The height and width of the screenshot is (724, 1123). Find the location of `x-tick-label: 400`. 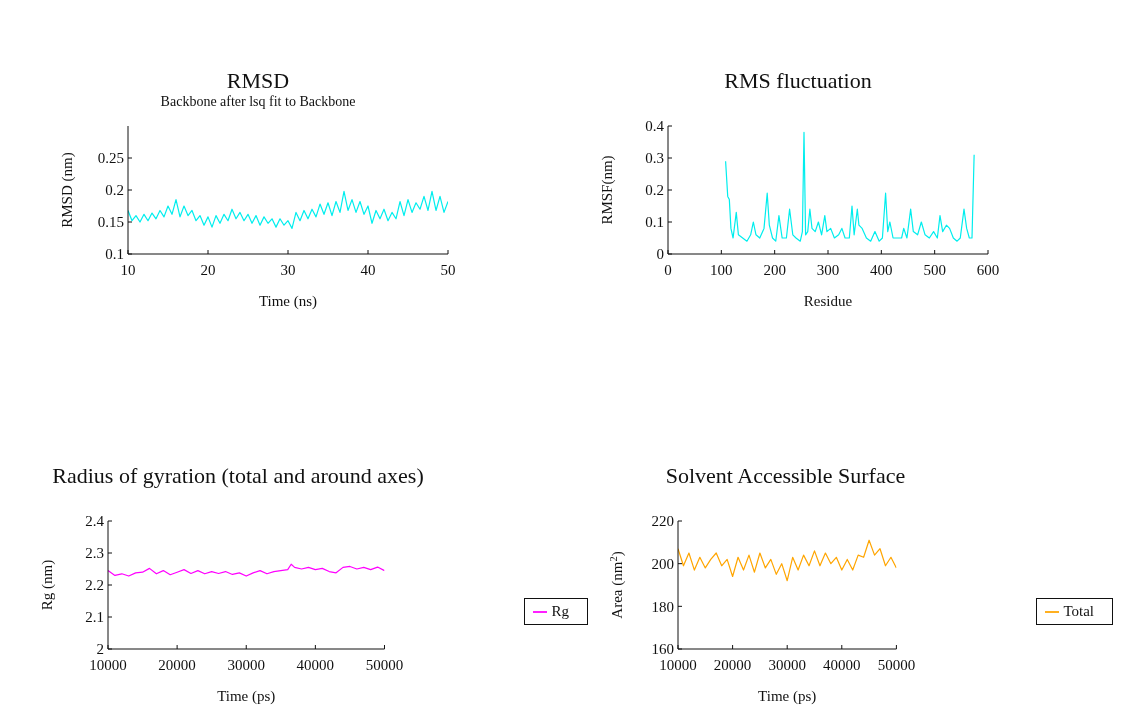

x-tick-label: 400 is located at coordinates (881, 269).